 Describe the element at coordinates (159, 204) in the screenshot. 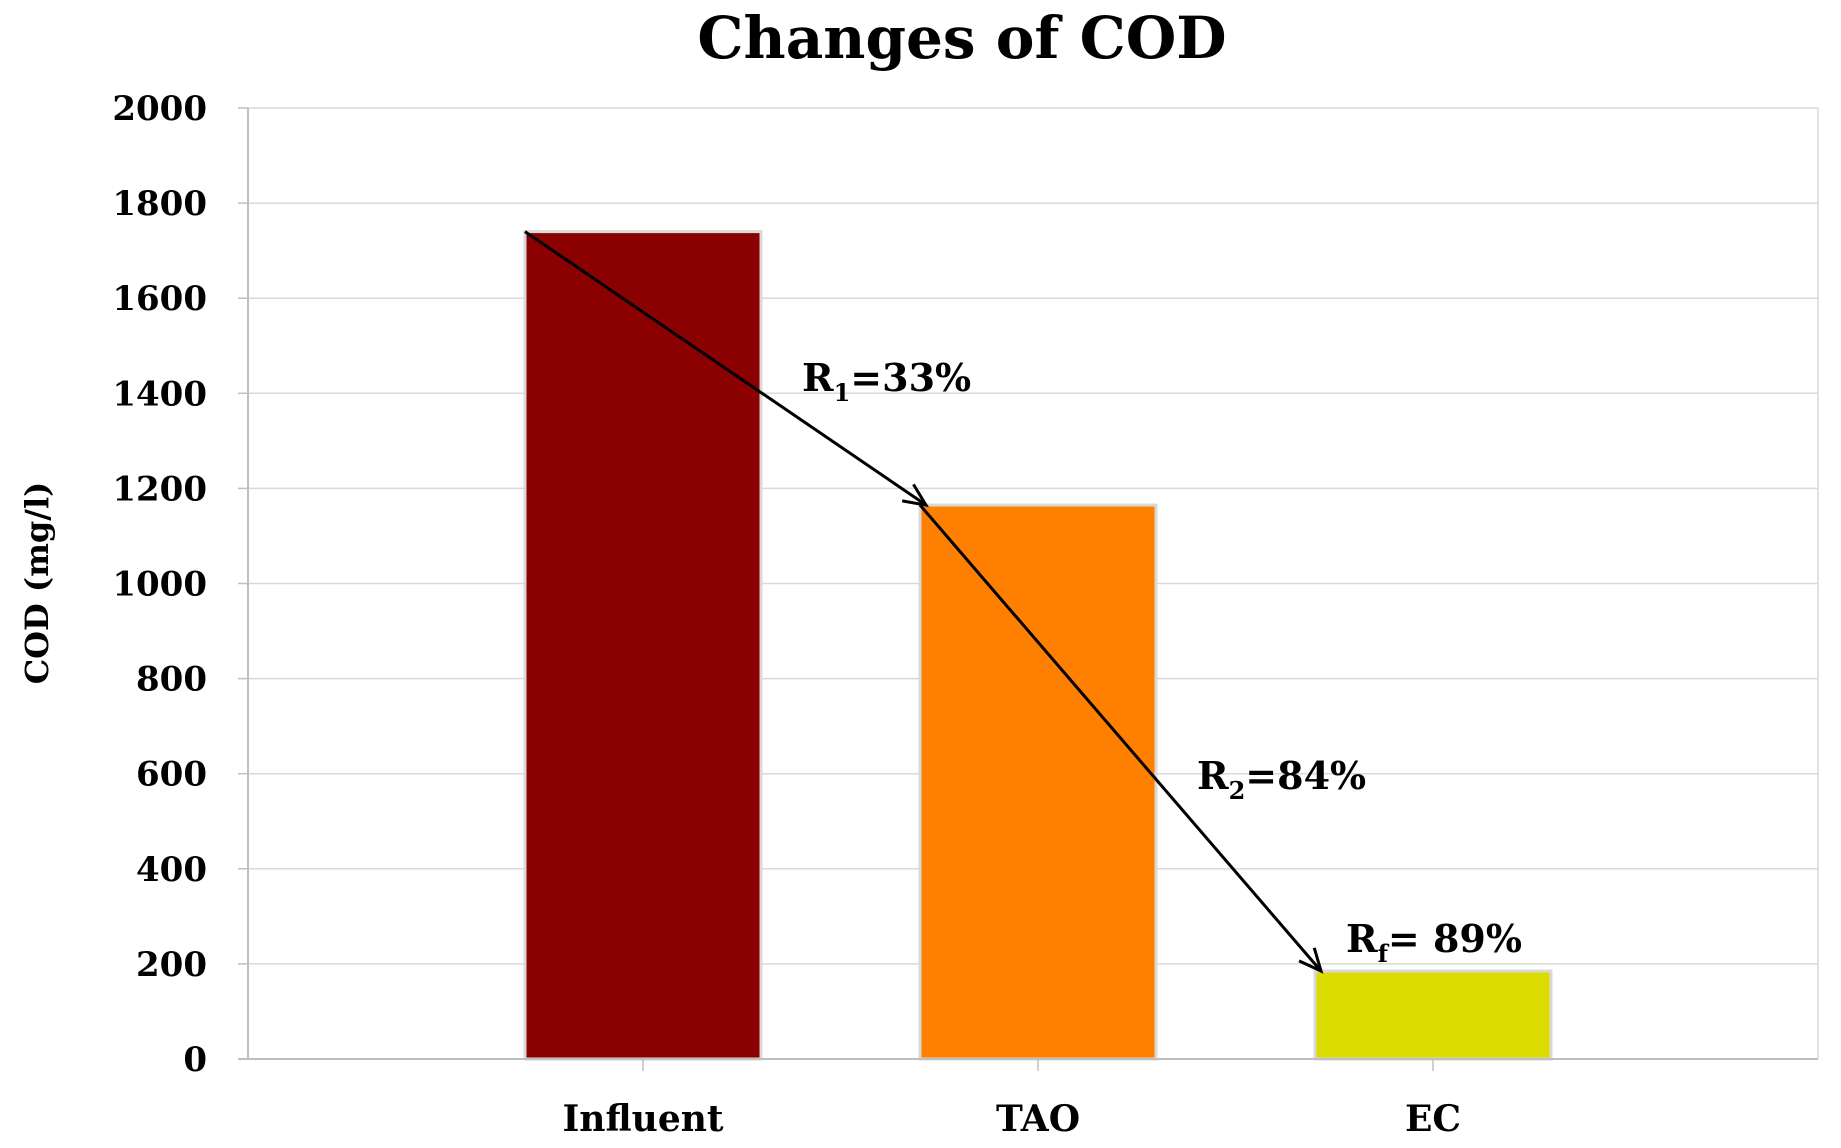

I see `y-tick-label-1800: 1800` at that location.